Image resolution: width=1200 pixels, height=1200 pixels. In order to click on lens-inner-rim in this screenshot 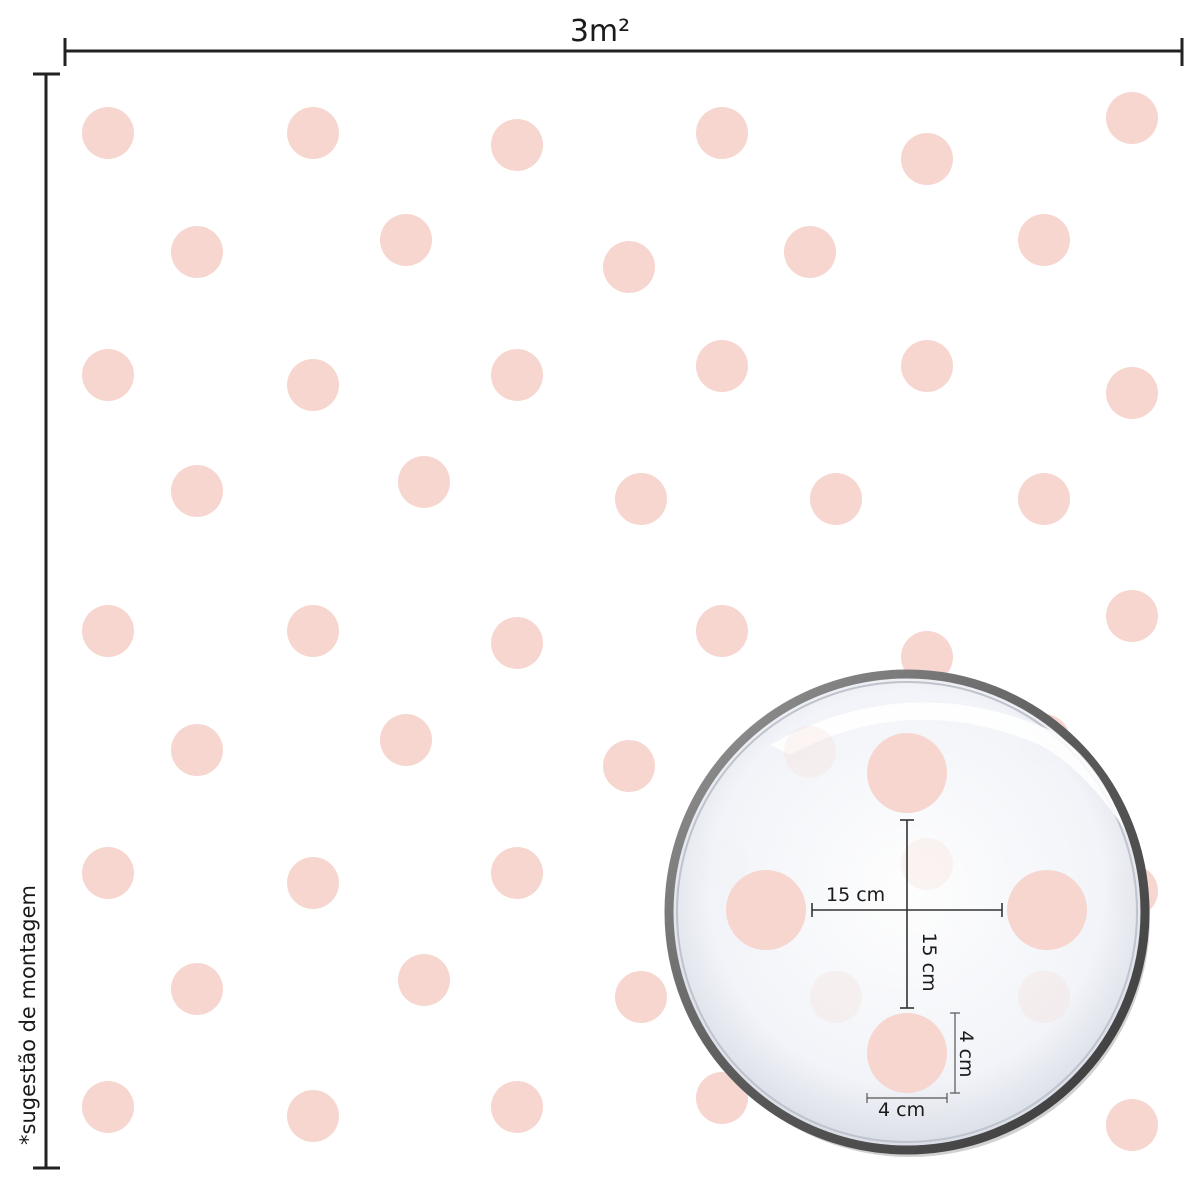, I will do `click(907, 912)`.